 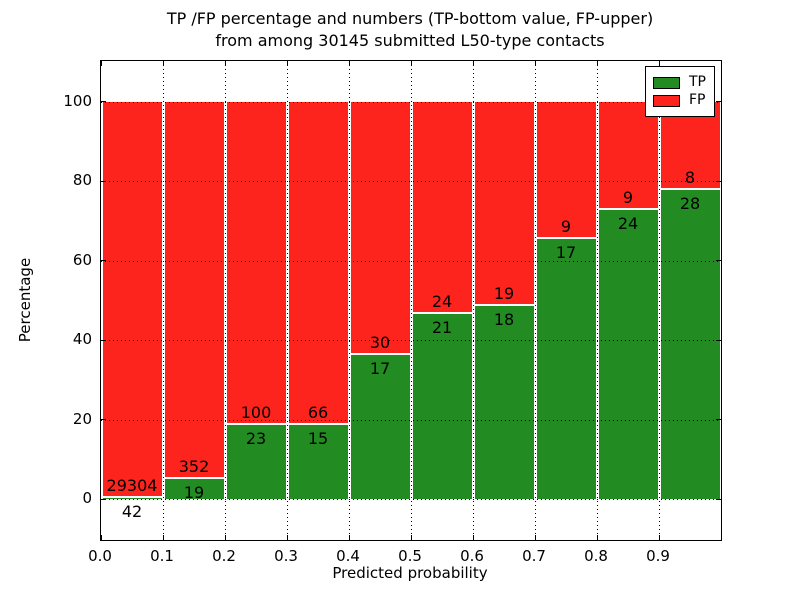 I want to click on y-tick-label: 40, so click(x=82, y=339).